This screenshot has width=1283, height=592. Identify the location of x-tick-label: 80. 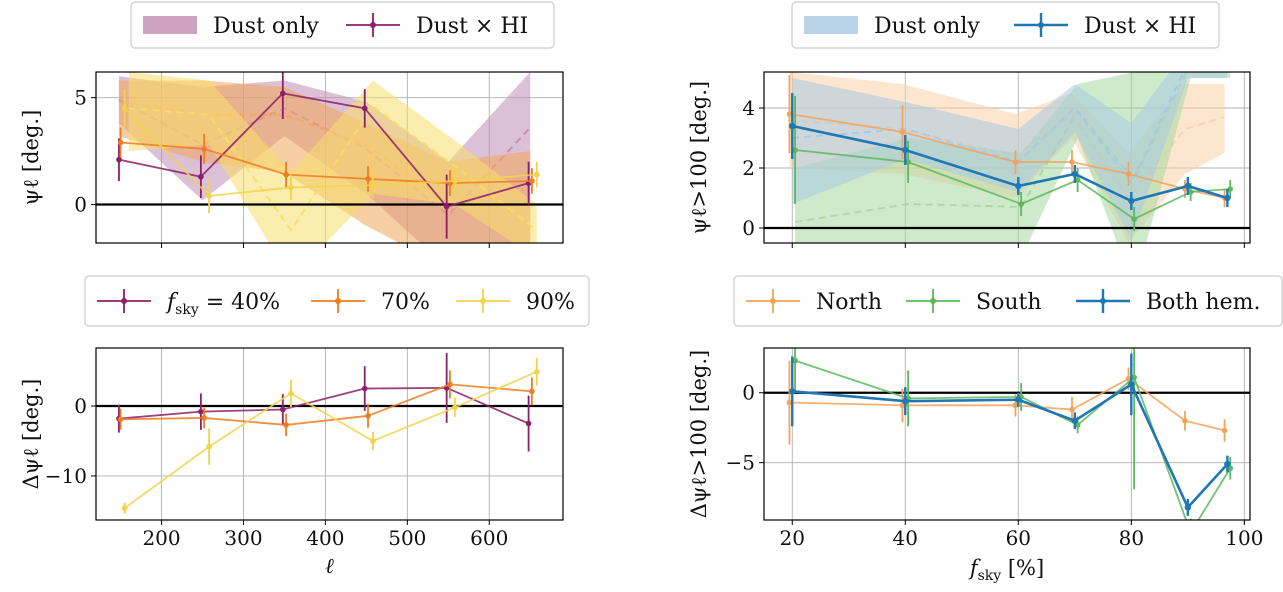
(1131, 538).